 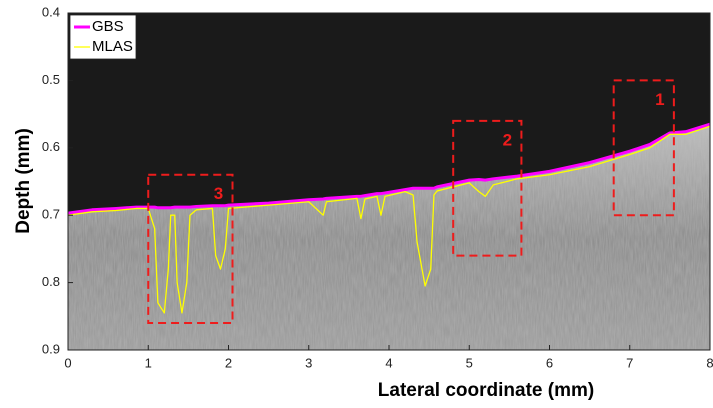 I want to click on x-axis-label: Lateral coordinate (mm), so click(x=486, y=390).